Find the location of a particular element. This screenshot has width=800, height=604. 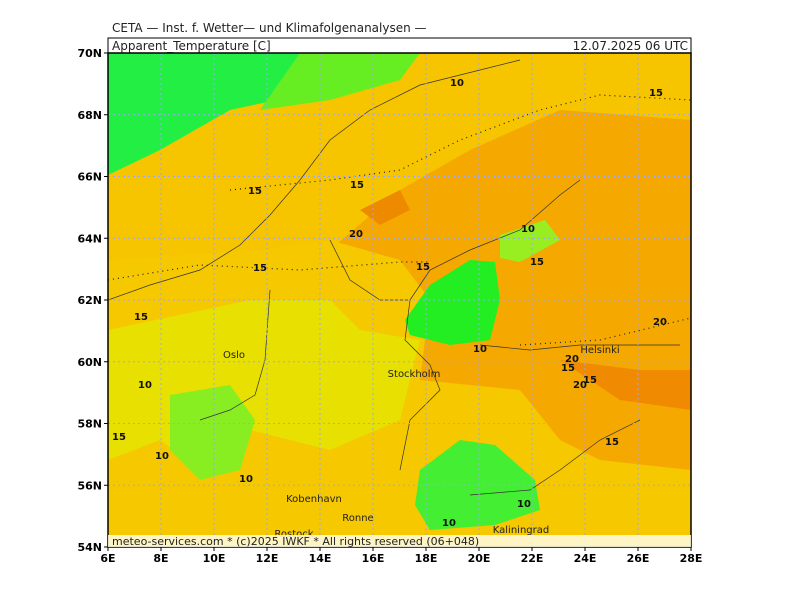

lon-label: 6E is located at coordinates (107, 558).